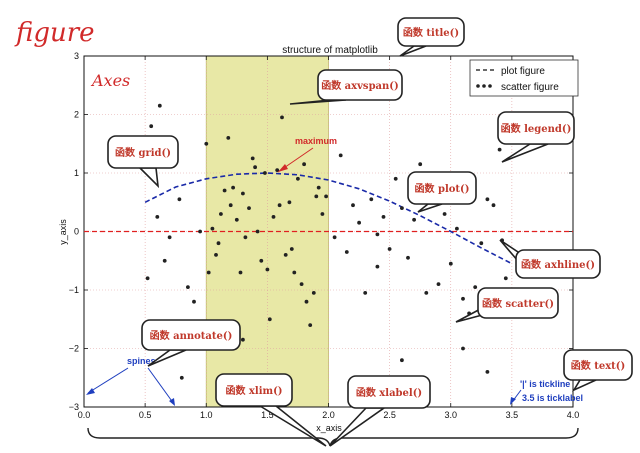  I want to click on axvspan-callout: 函数 axvspan(), so click(346, 87).